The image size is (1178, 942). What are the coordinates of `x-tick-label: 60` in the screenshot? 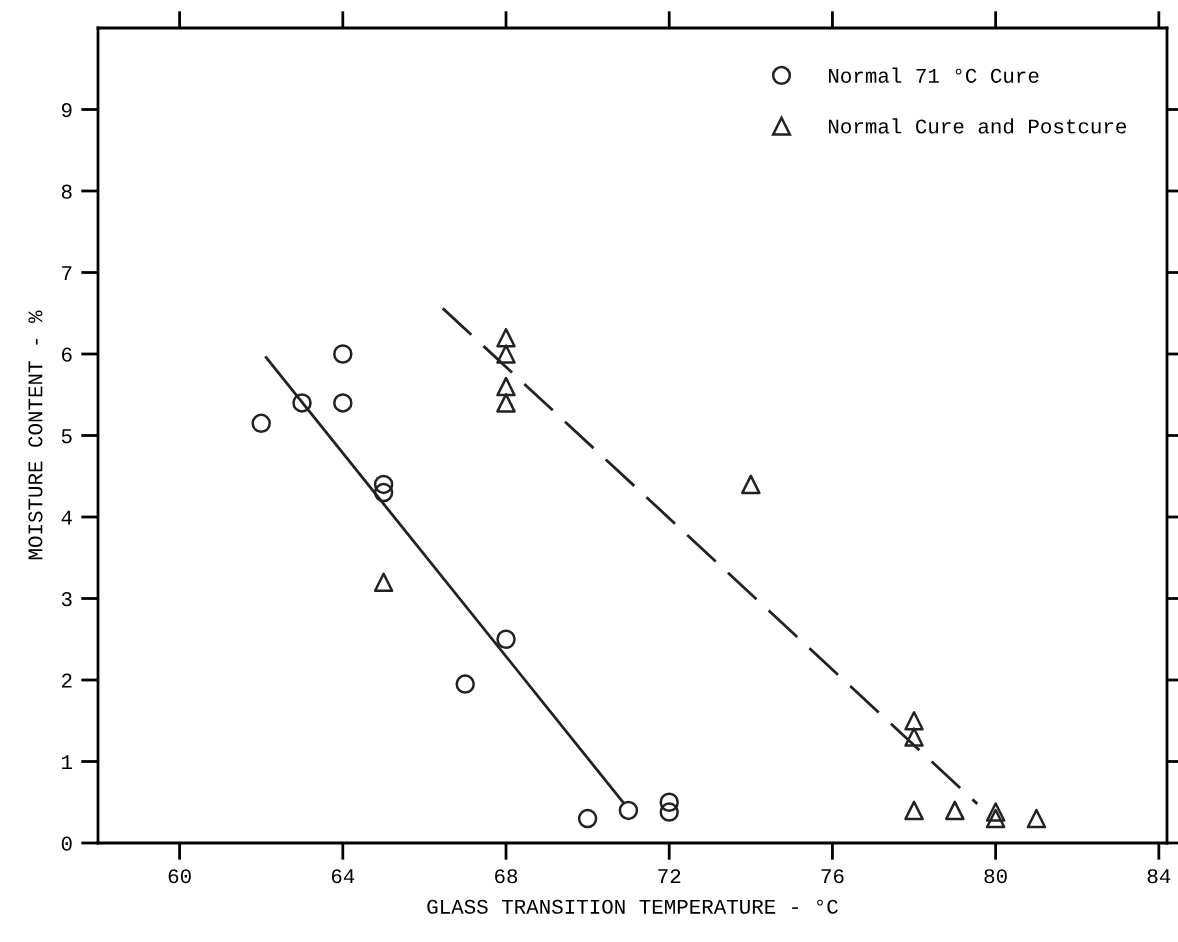 It's located at (179, 876).